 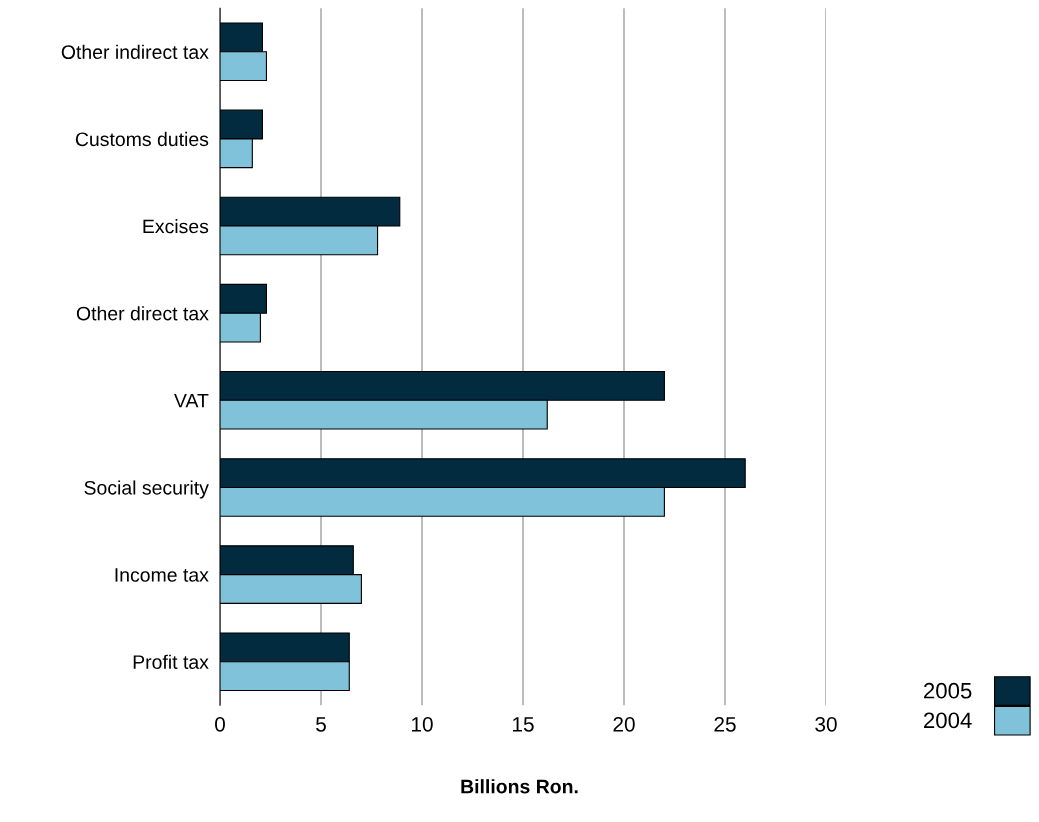 I want to click on y-tick-label: Profit tax, so click(x=171, y=661).